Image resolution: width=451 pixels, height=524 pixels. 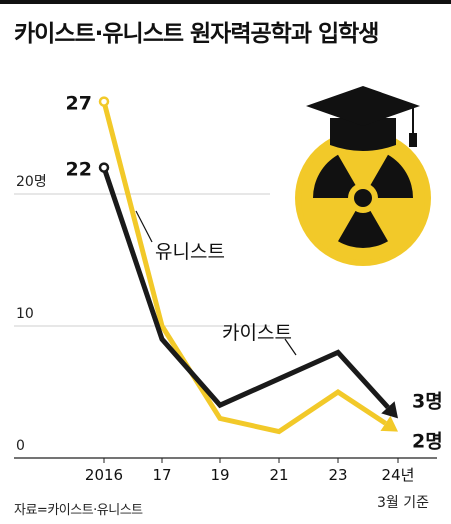 I want to click on y-axis: 20명 10 0, so click(x=31, y=314).